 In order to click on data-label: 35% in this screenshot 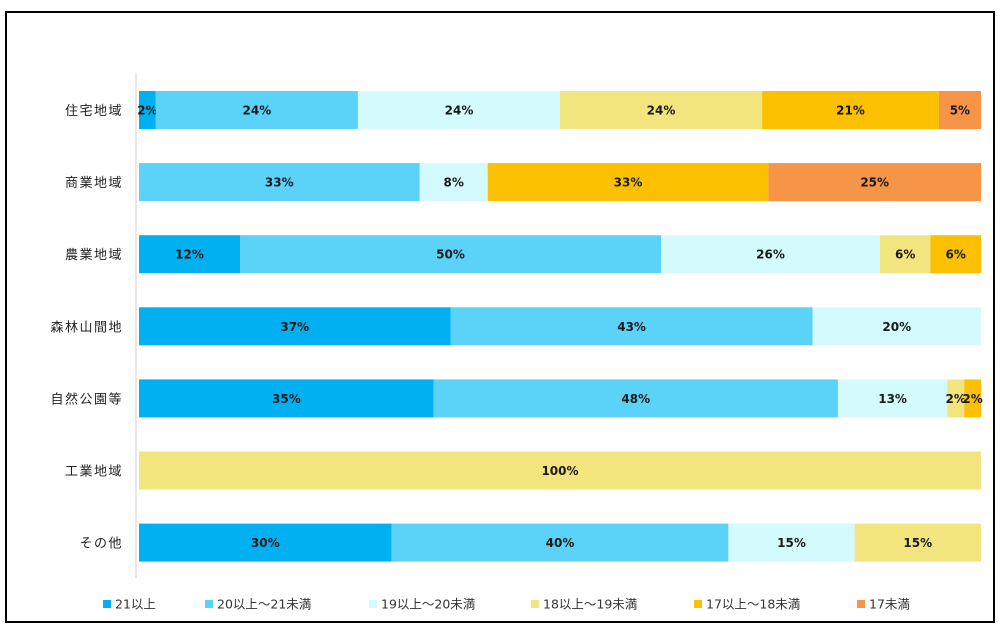, I will do `click(286, 399)`.